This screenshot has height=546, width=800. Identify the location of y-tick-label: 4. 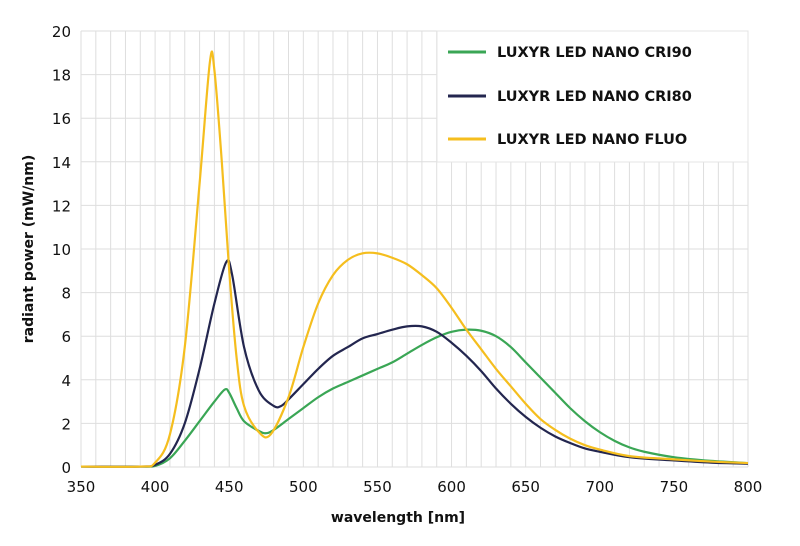
(66, 381).